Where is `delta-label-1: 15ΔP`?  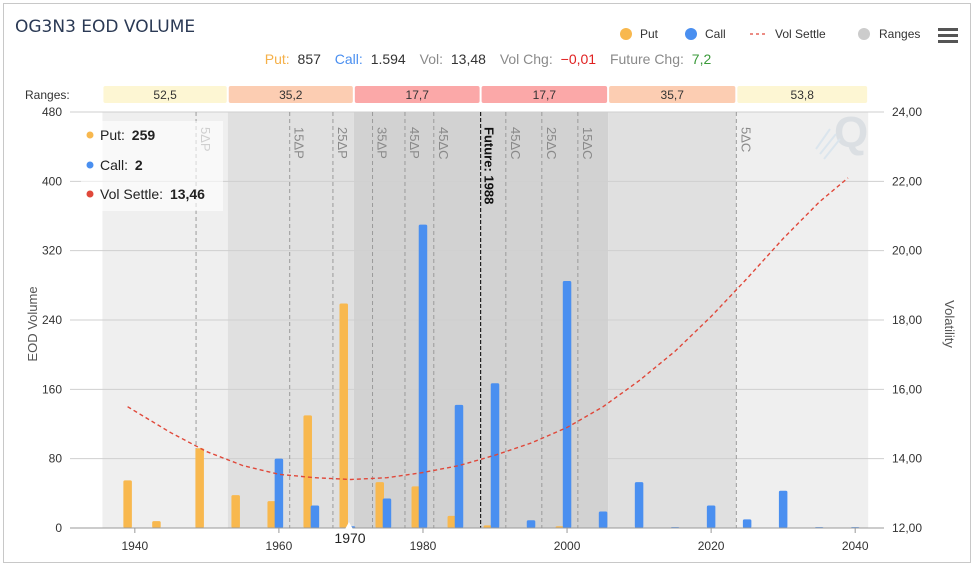 delta-label-1: 15ΔP is located at coordinates (299, 143).